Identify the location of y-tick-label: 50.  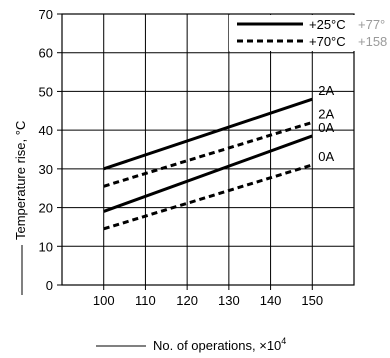
(46, 91).